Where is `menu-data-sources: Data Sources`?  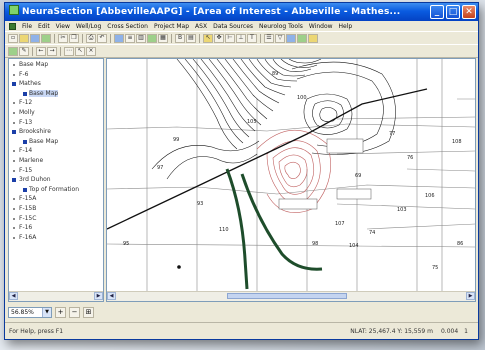
menu-data-sources: Data Sources is located at coordinates (233, 26).